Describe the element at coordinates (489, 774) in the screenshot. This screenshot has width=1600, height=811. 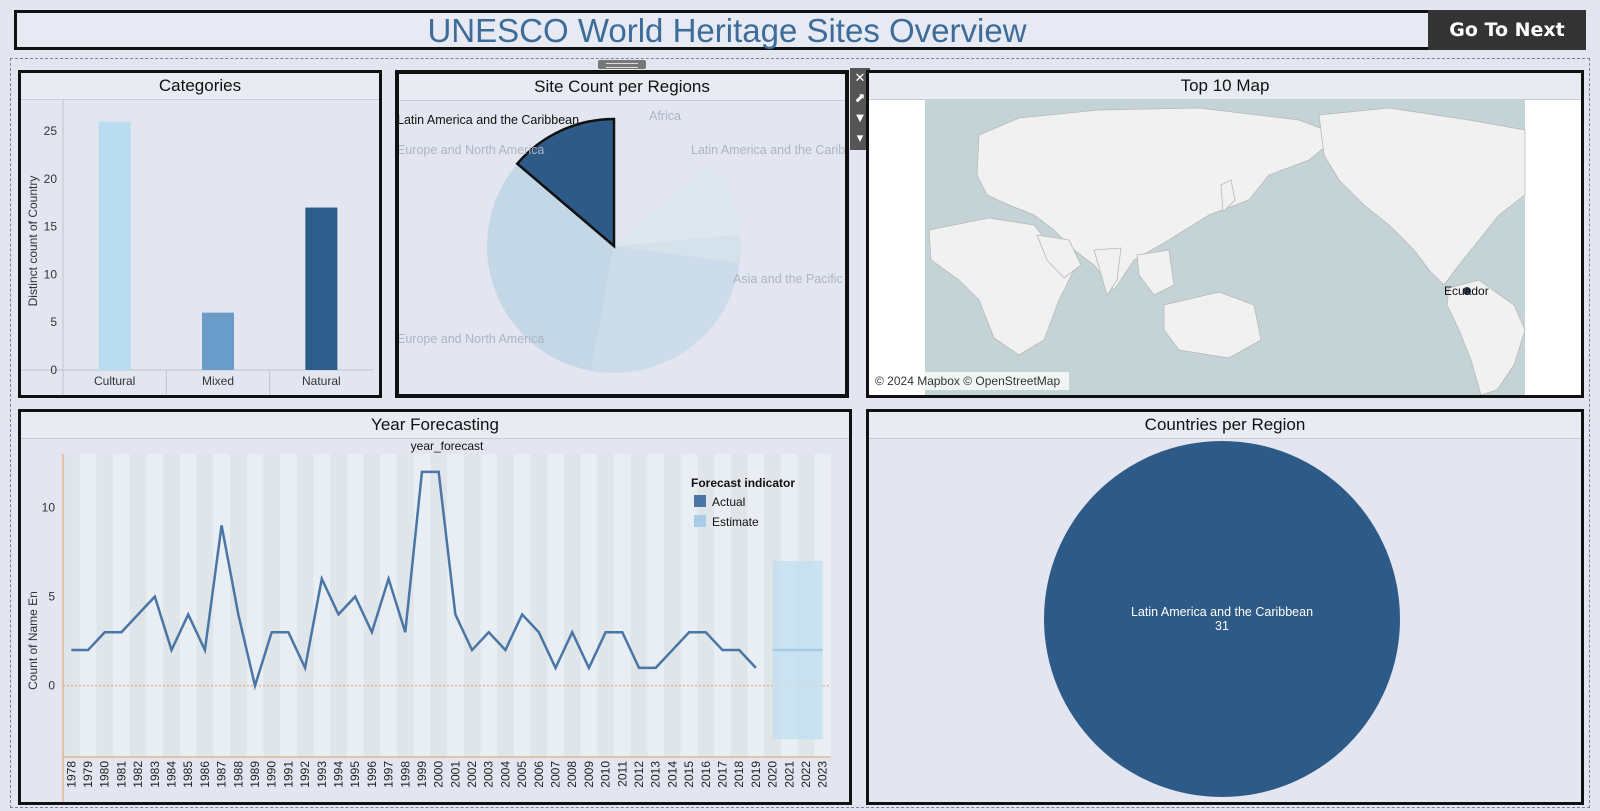
I see `x-tick-label: 2003` at that location.